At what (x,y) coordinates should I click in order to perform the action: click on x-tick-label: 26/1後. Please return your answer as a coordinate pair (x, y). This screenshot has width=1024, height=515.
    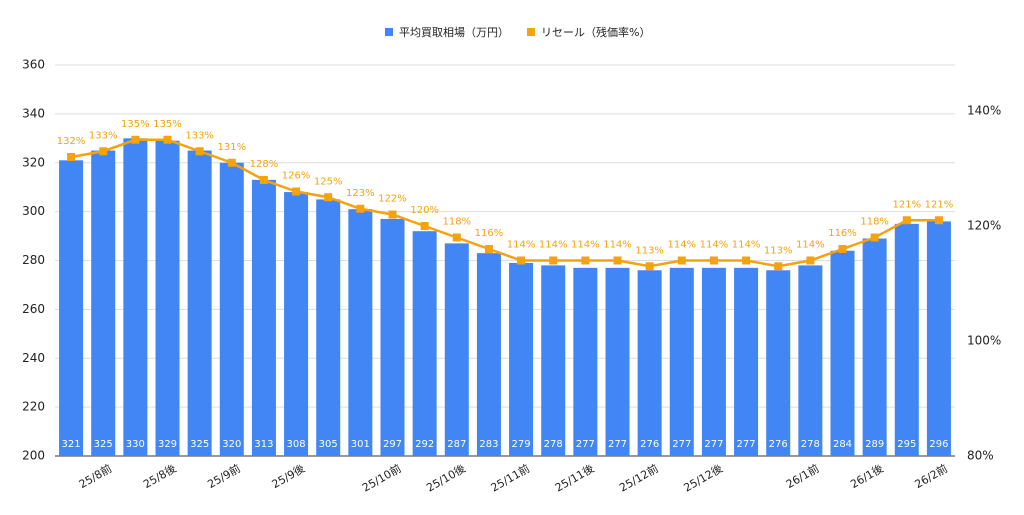
    Looking at the image, I should click on (867, 476).